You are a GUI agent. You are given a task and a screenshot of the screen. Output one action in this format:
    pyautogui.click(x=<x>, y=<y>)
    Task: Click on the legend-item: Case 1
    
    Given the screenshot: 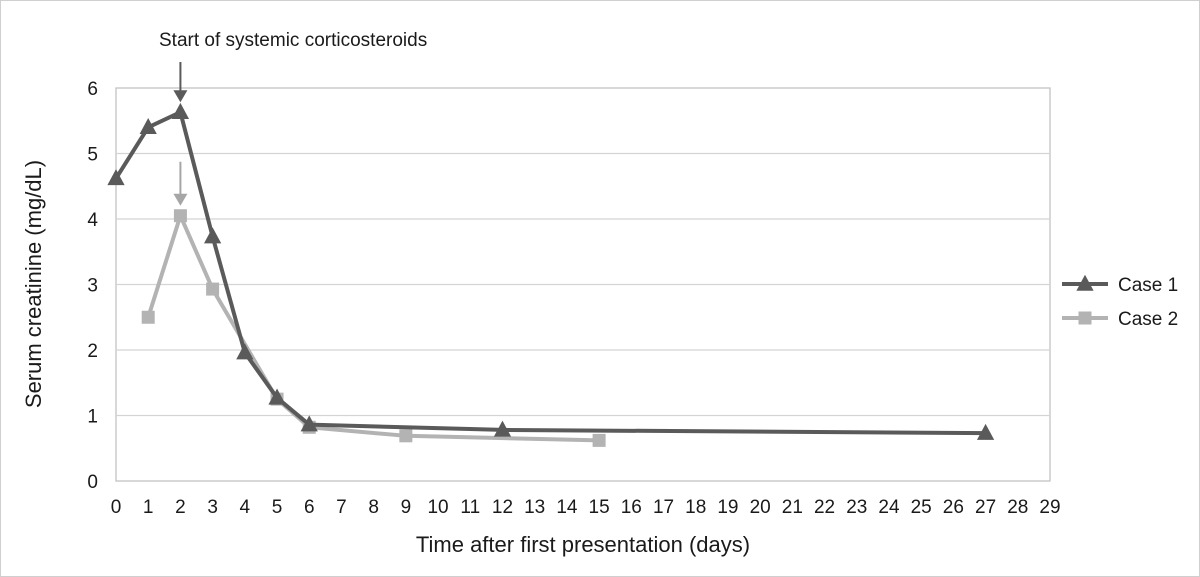 What is the action you would take?
    pyautogui.click(x=1120, y=285)
    